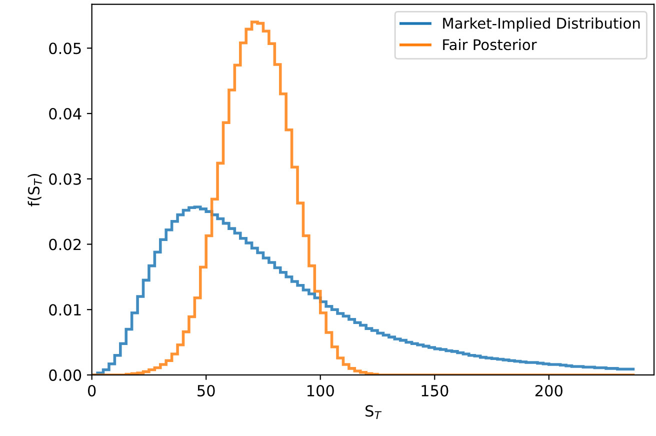  Describe the element at coordinates (490, 44) in the screenshot. I see `legend-label: Fair Posterior` at that location.